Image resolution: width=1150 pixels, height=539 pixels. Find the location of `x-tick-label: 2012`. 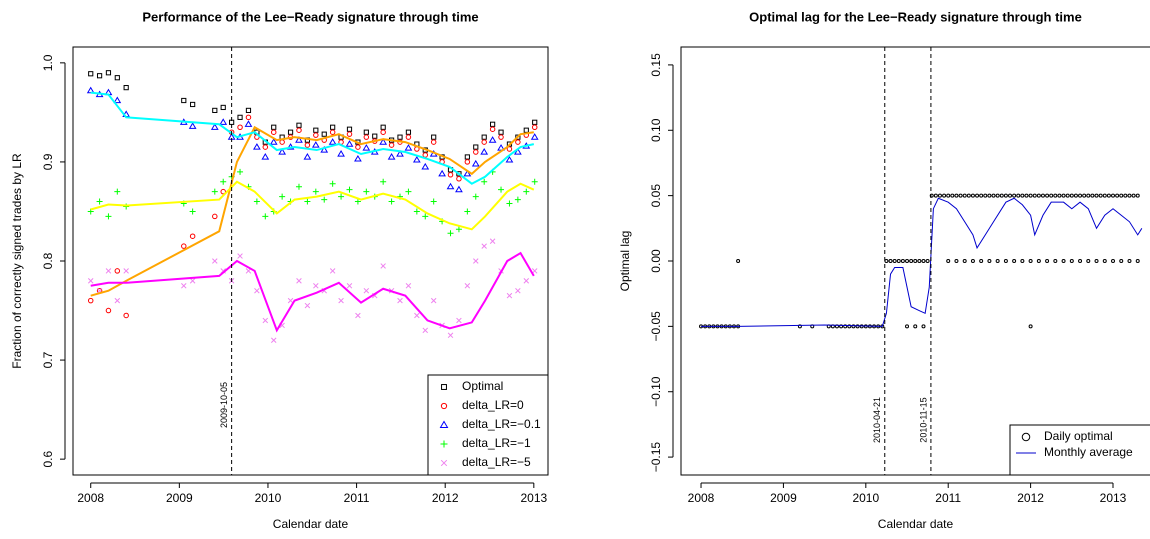

x-tick-label: 2012 is located at coordinates (445, 498).